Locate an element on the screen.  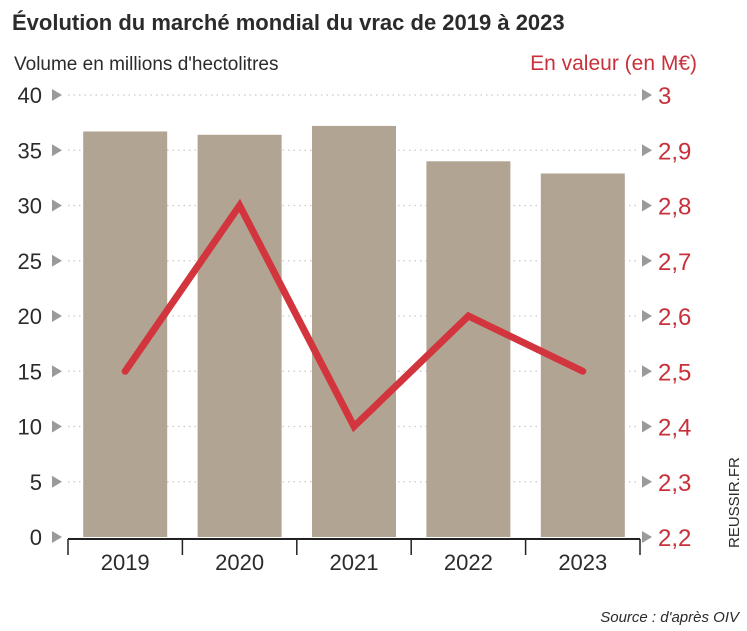
left-tick-label: 5 is located at coordinates (36, 482).